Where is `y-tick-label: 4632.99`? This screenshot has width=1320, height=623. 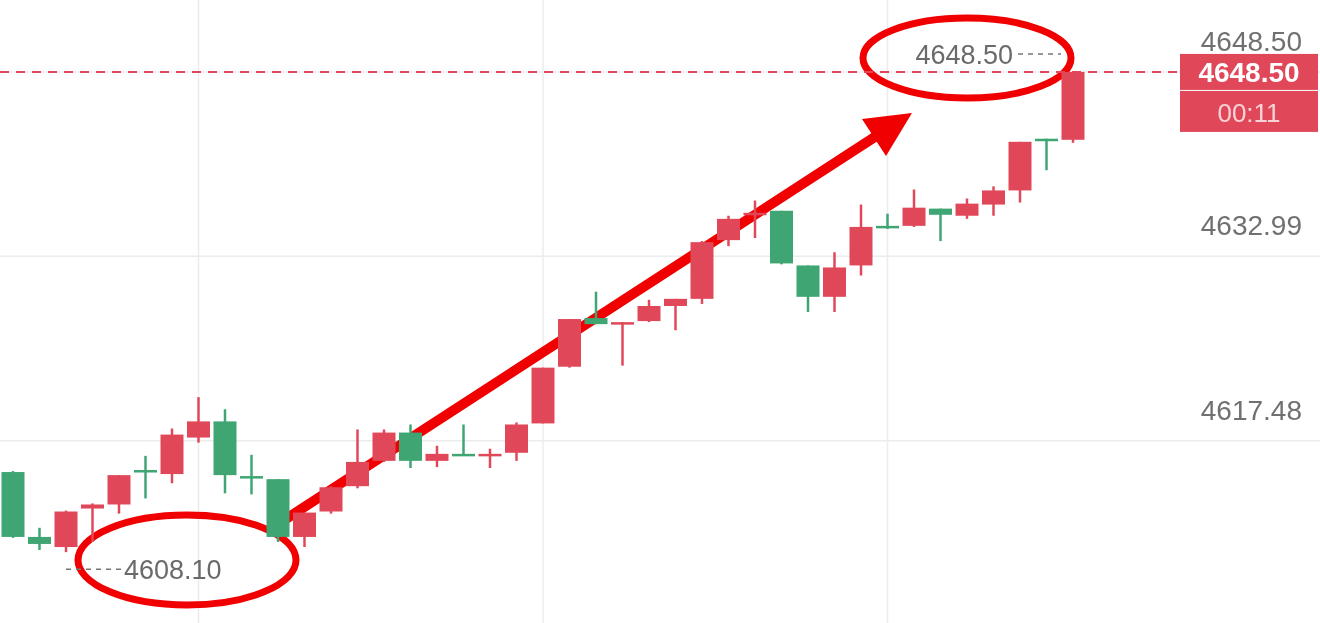
y-tick-label: 4632.99 is located at coordinates (1251, 226).